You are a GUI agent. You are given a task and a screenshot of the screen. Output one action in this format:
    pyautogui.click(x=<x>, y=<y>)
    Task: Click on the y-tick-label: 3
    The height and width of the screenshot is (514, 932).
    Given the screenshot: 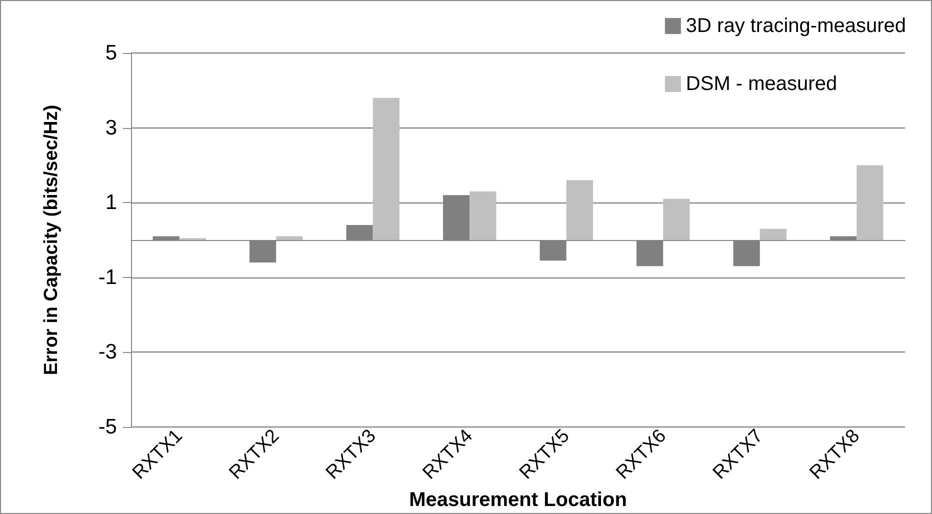 What is the action you would take?
    pyautogui.click(x=111, y=128)
    